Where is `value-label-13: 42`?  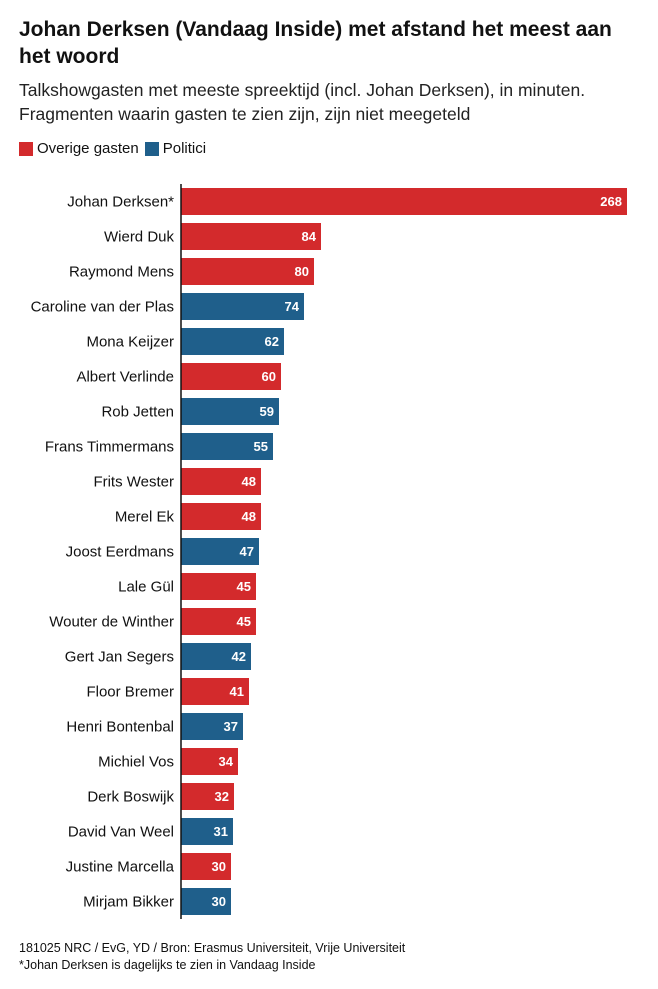
value-label-13: 42 is located at coordinates (239, 656).